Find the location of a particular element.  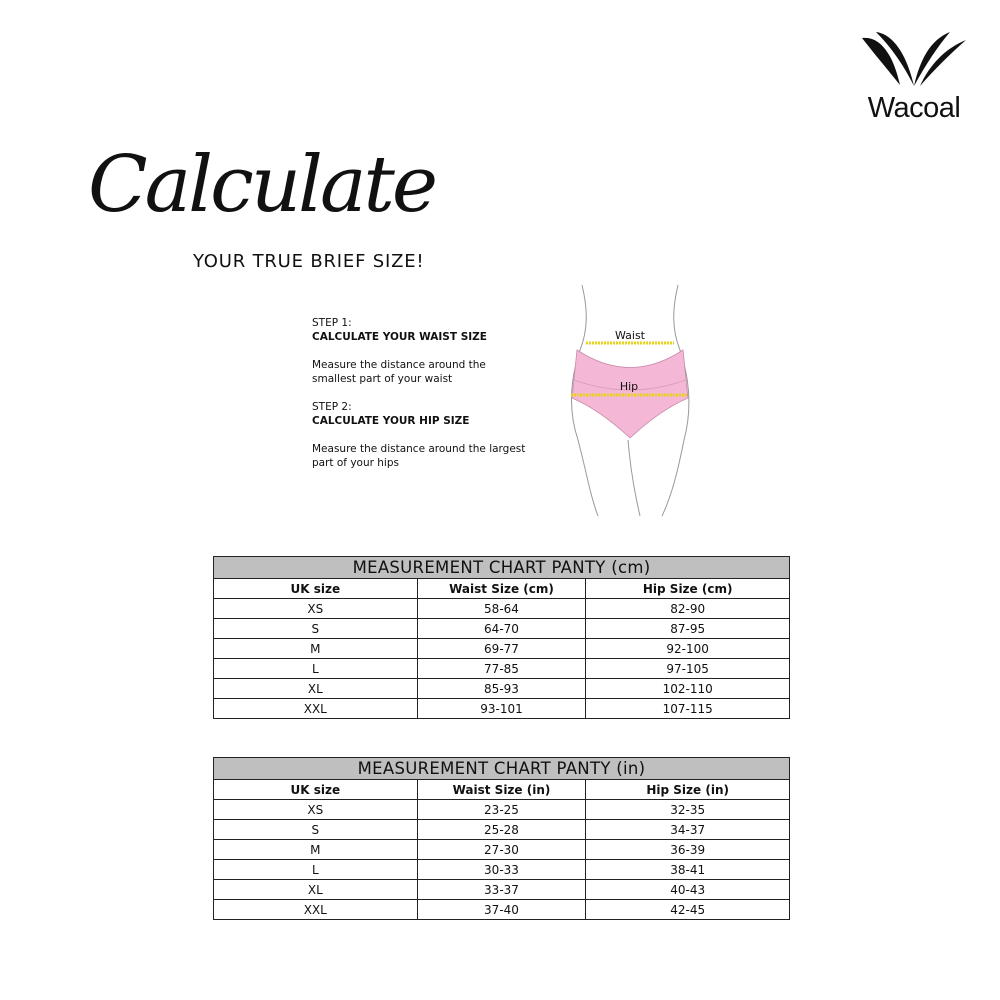

table-row: XL 85-93 102-110 is located at coordinates (501, 688).